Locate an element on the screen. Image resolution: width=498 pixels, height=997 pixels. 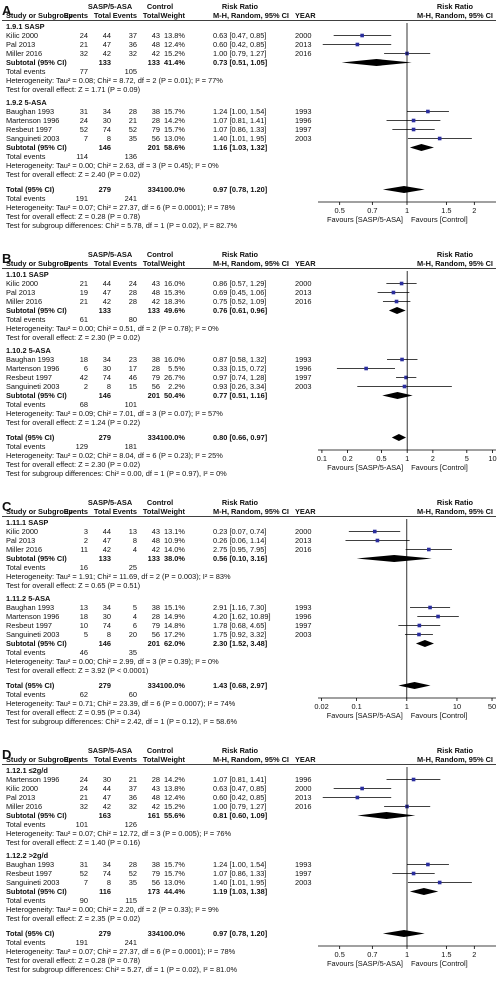
events-group2: 21 is located at coordinates (133, 779).